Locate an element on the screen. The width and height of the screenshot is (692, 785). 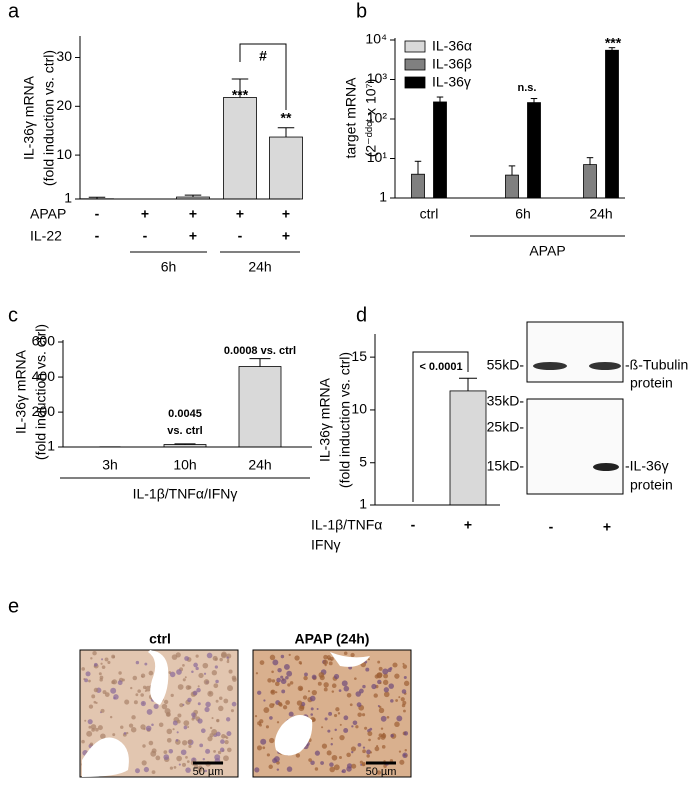
image-title: ctrl is located at coordinates (160, 639).